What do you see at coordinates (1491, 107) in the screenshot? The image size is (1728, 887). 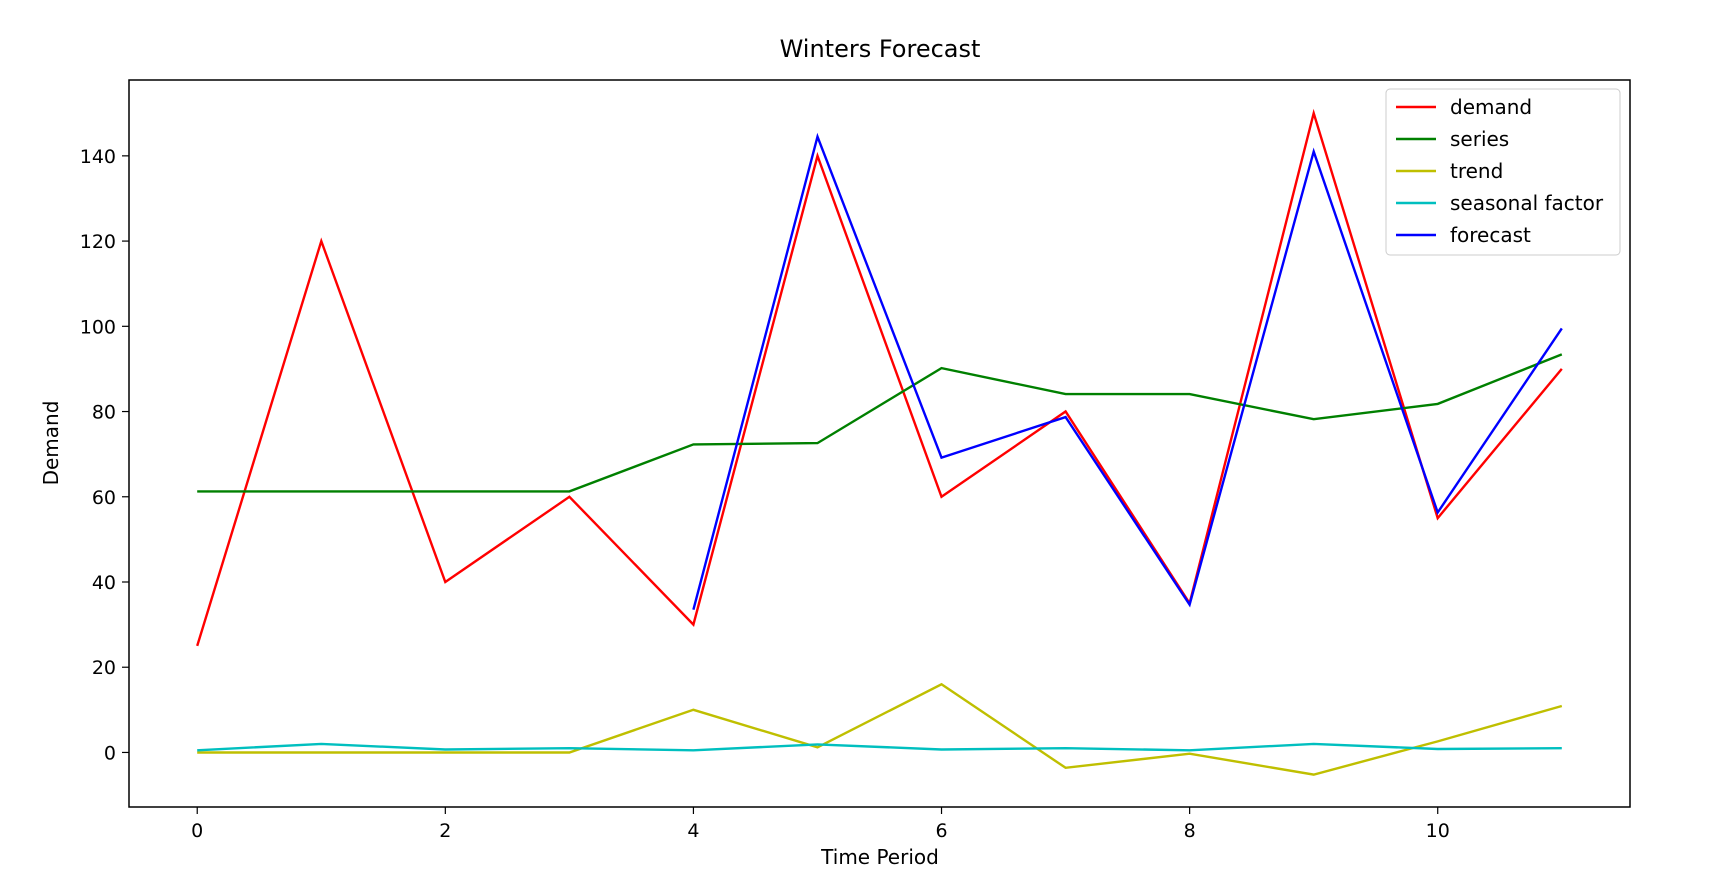 I see `legend-label: demand` at bounding box center [1491, 107].